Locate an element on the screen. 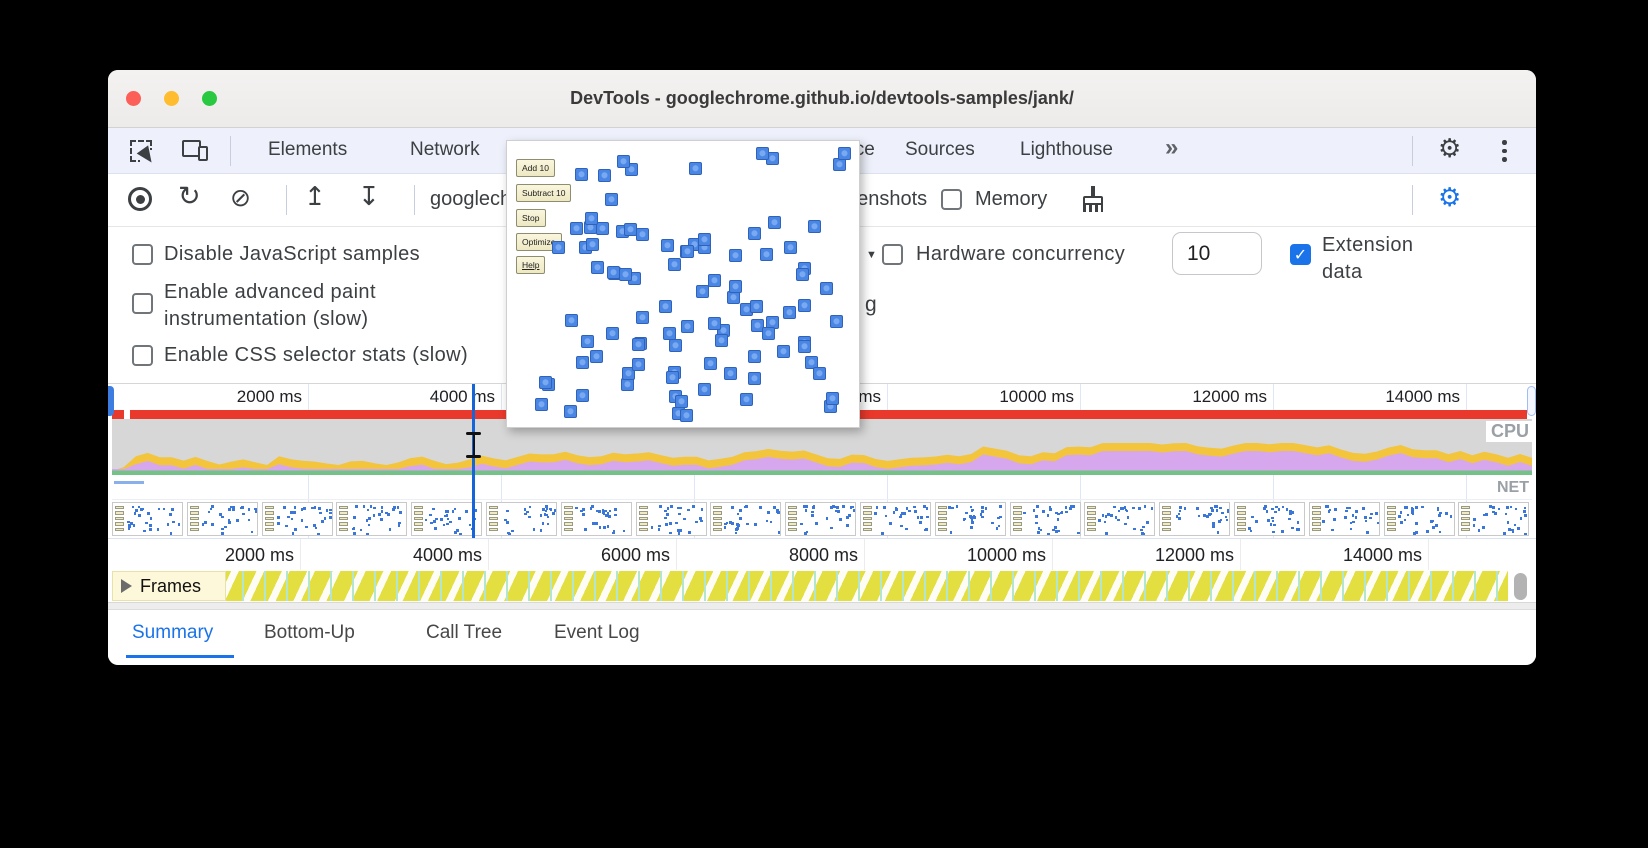  extension-data-checkbox: ✓ is located at coordinates (1300, 254).